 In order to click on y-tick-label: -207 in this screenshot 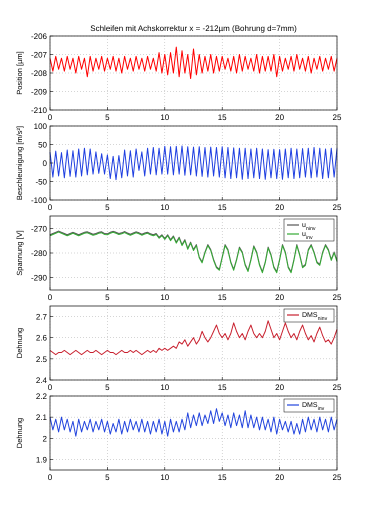, I will do `click(39, 55)`.